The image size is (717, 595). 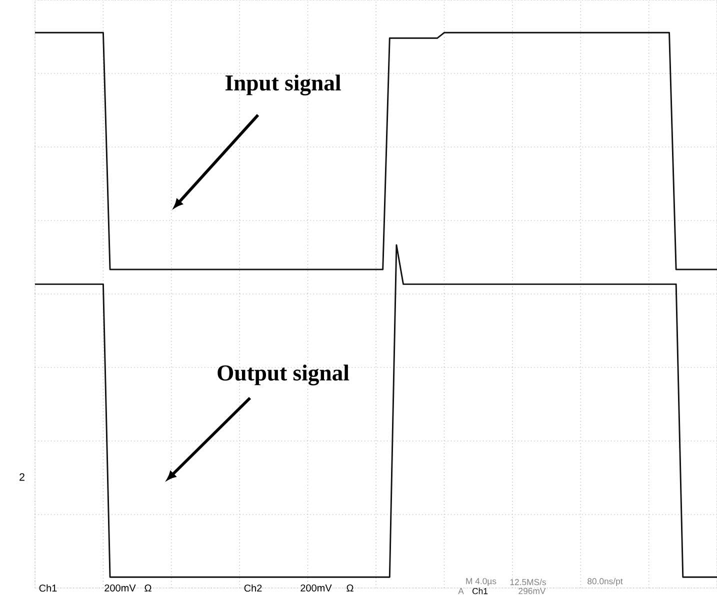 I want to click on text: 296mV, so click(x=532, y=591).